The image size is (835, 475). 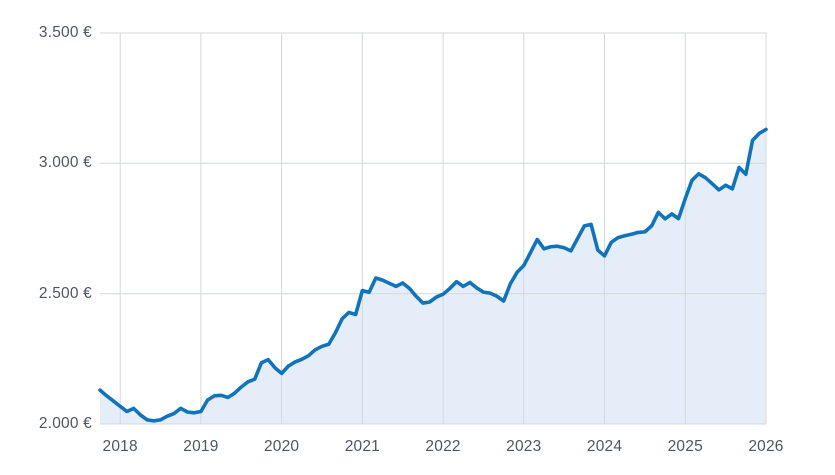 What do you see at coordinates (604, 446) in the screenshot?
I see `x-axis-tick-label: 2024` at bounding box center [604, 446].